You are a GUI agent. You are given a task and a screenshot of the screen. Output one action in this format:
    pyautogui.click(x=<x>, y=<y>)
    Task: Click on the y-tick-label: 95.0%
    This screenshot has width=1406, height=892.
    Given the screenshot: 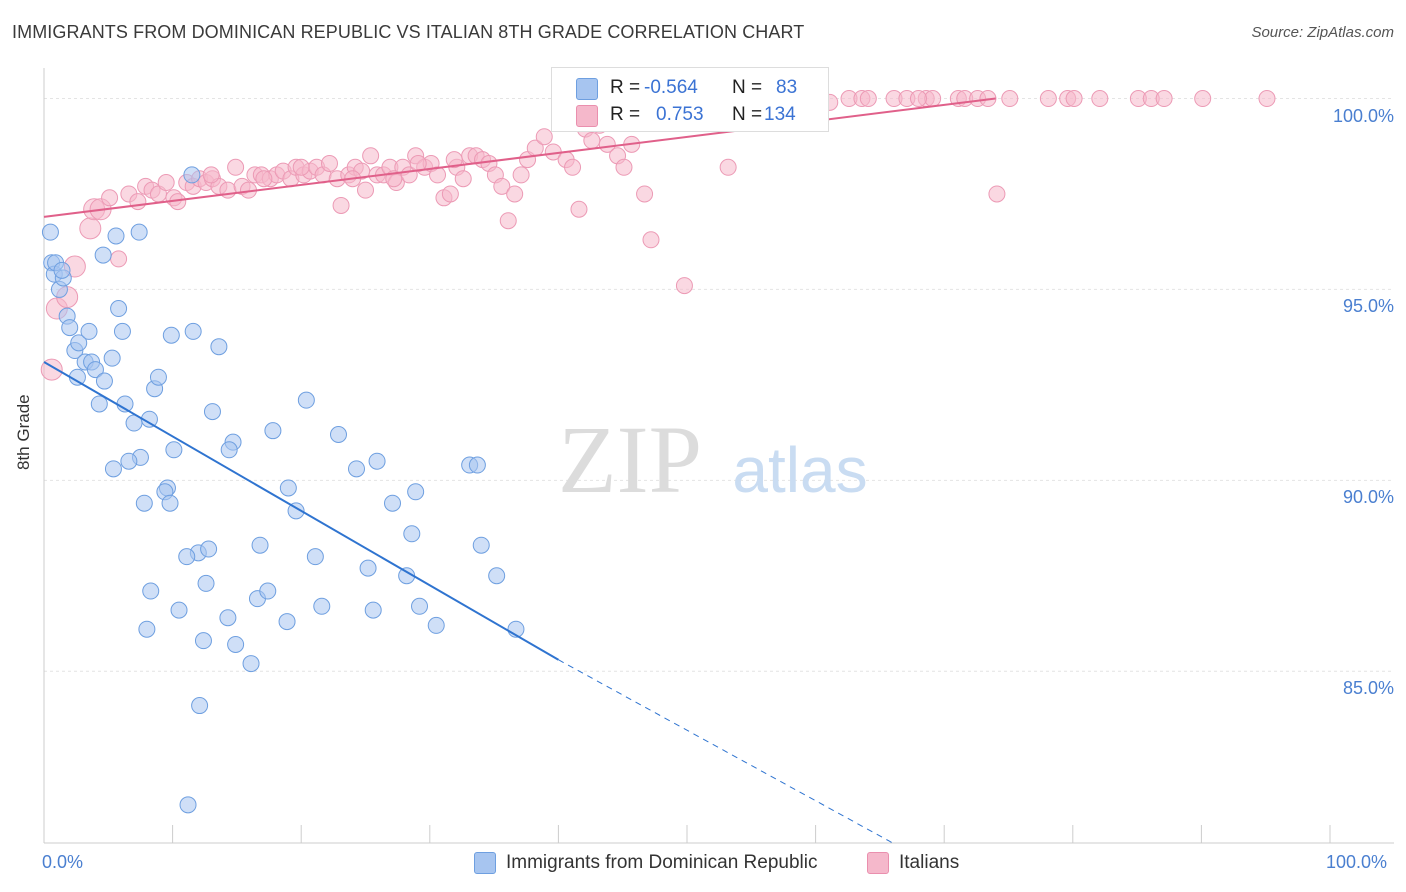 What is the action you would take?
    pyautogui.click(x=1368, y=306)
    